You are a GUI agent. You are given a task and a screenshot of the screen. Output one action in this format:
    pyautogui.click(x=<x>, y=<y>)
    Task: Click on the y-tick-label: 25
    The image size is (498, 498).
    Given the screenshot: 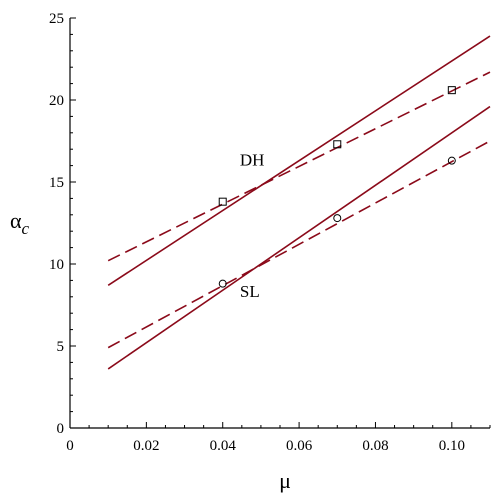 What is the action you would take?
    pyautogui.click(x=56, y=19)
    